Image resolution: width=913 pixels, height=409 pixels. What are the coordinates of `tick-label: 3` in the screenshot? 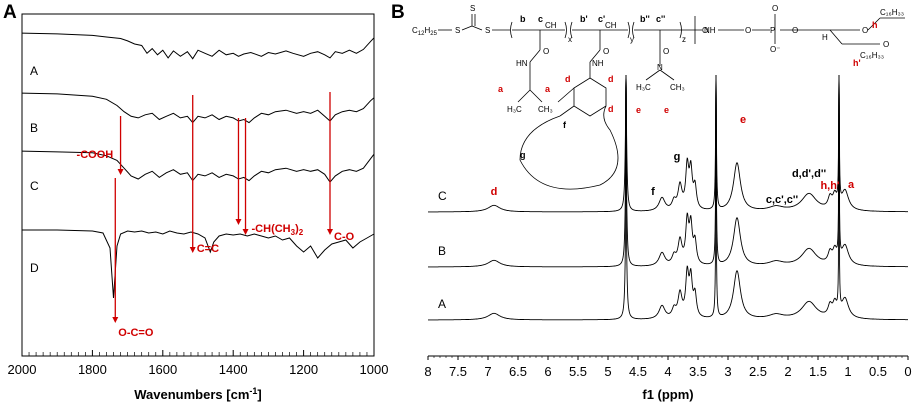 It's located at (727, 371).